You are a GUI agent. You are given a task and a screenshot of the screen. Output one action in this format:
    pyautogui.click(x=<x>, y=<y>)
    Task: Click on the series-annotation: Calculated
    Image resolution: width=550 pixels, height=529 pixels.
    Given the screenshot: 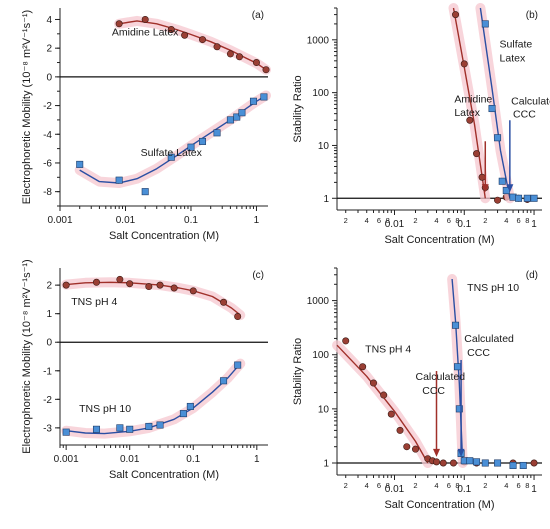 What is the action you would take?
    pyautogui.click(x=440, y=377)
    